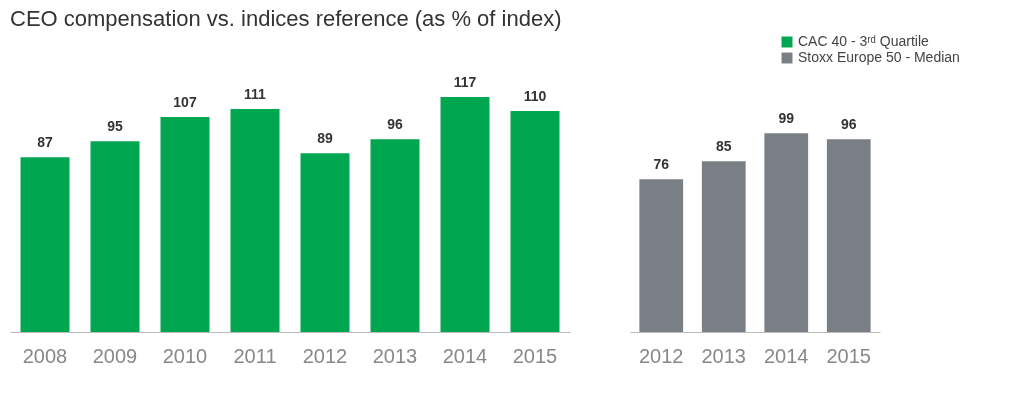 This screenshot has width=1029, height=409. Describe the element at coordinates (45, 355) in the screenshot. I see `x-tick-label: 2008` at that location.